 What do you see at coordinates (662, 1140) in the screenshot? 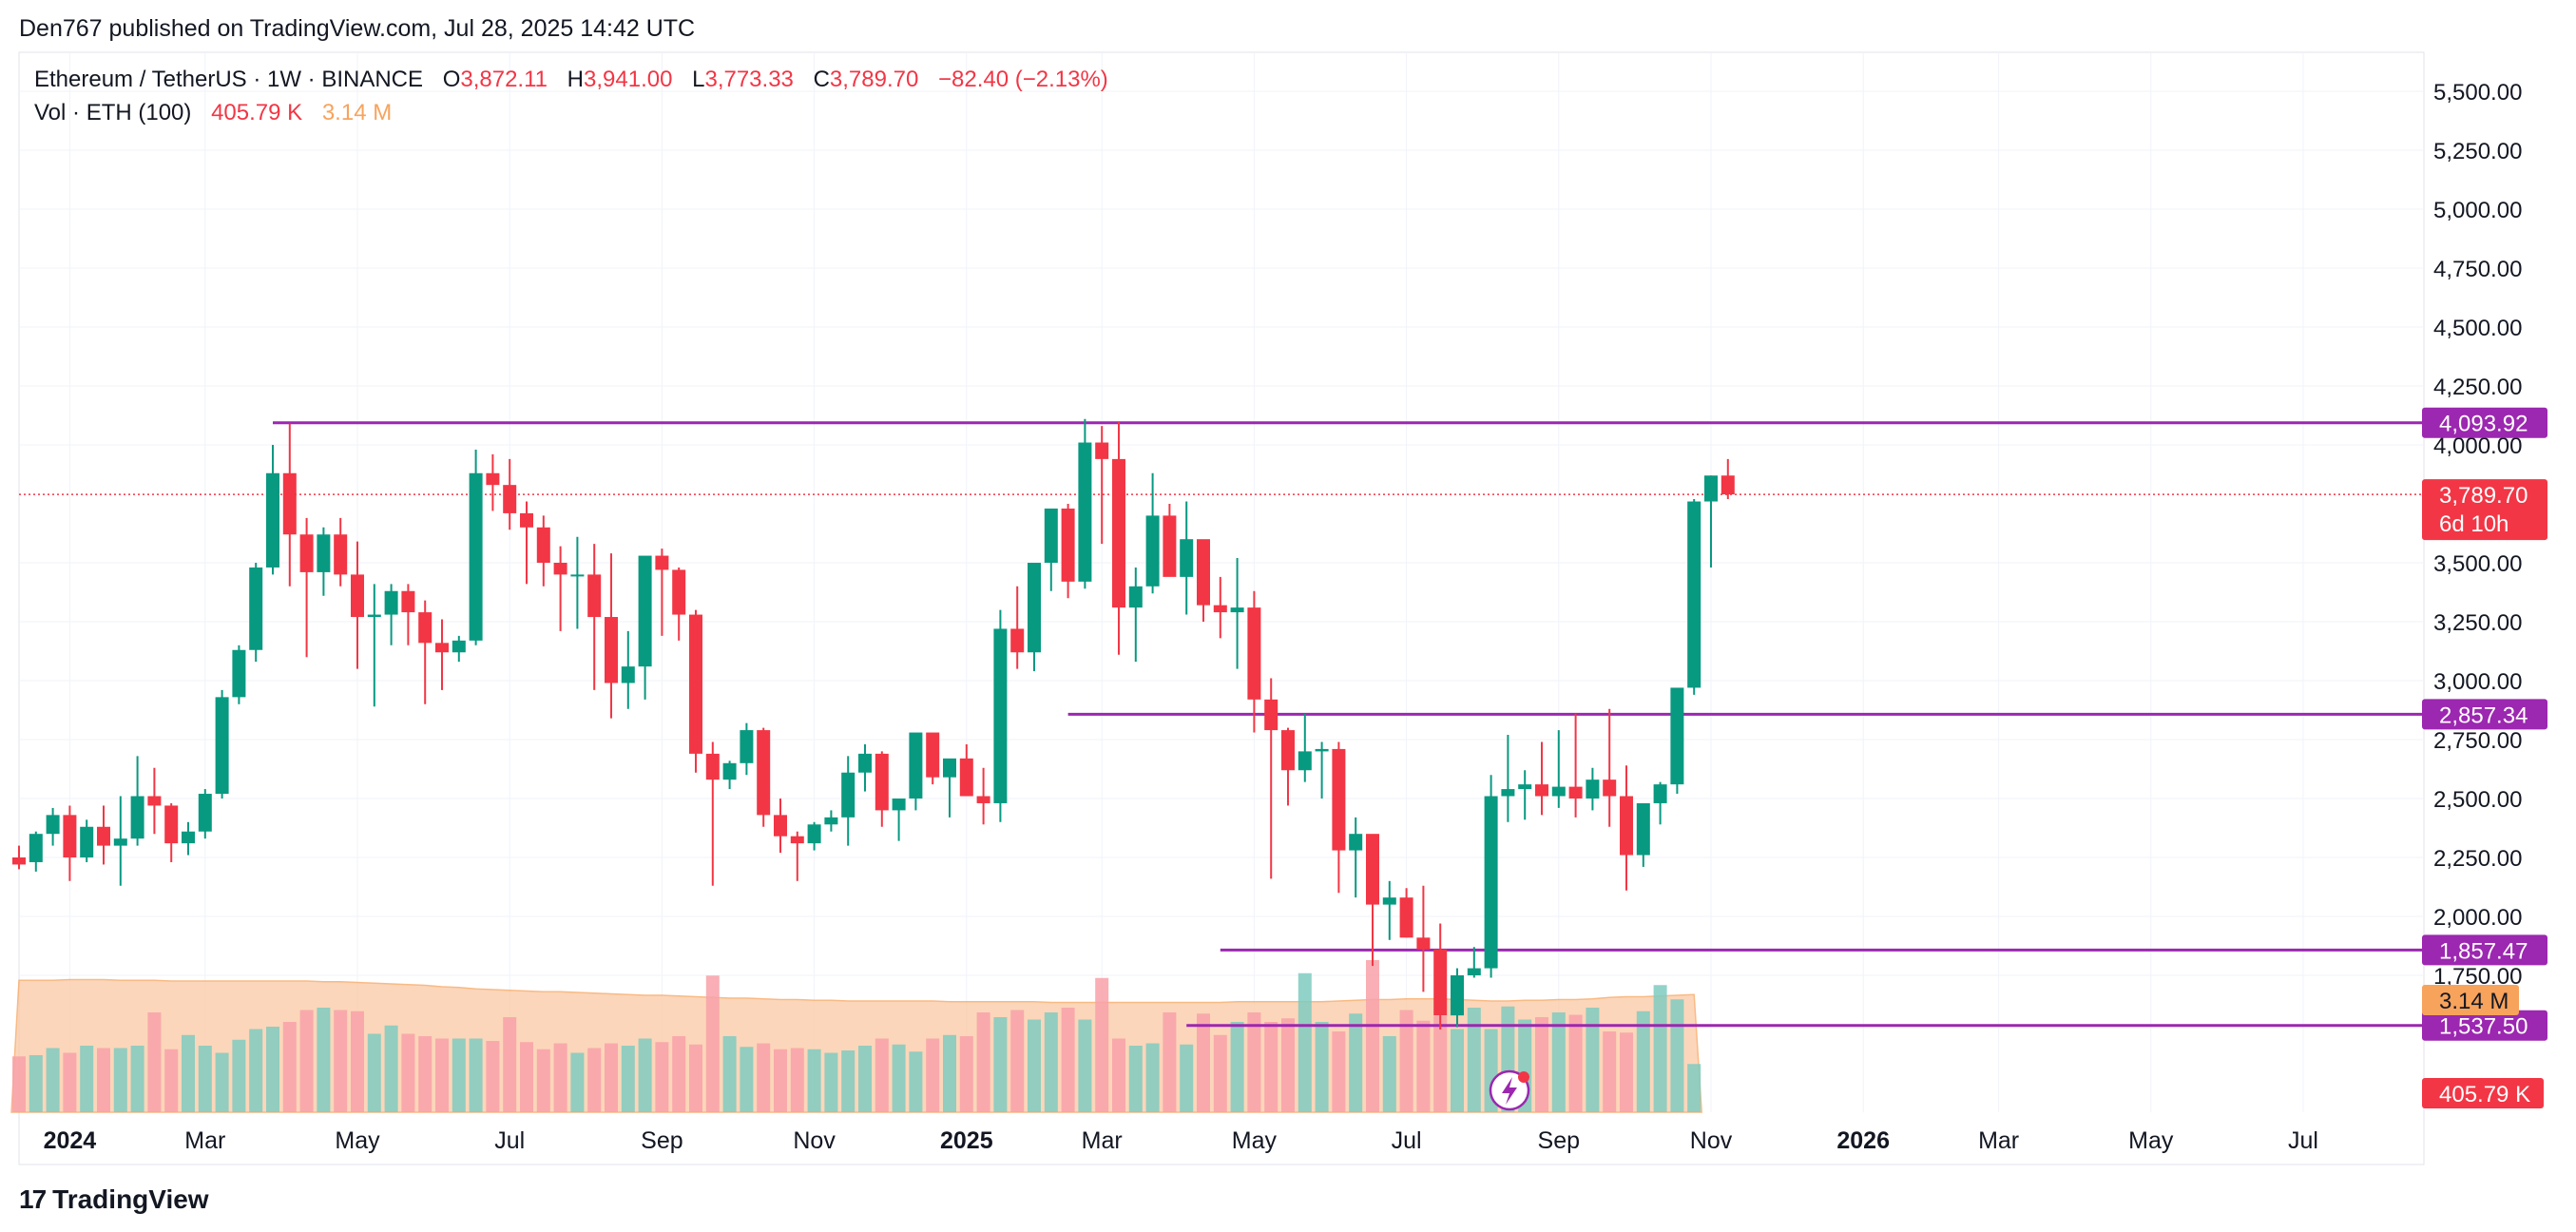
I see `x-tick-label: Sep` at bounding box center [662, 1140].